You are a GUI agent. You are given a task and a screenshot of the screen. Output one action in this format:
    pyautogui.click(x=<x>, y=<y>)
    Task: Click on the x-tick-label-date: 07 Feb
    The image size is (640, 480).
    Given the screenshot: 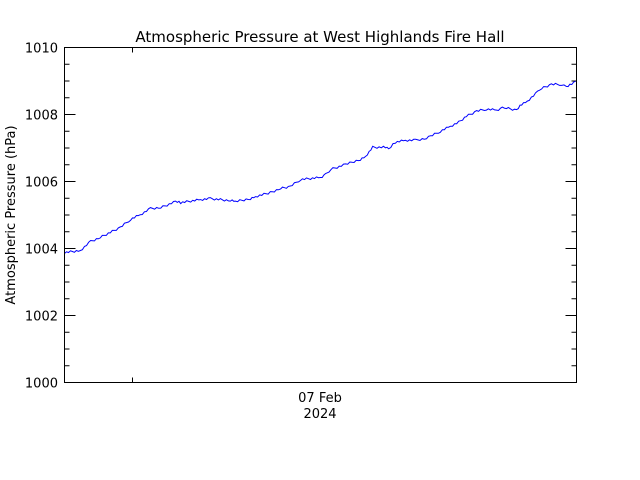 What is the action you would take?
    pyautogui.click(x=320, y=398)
    